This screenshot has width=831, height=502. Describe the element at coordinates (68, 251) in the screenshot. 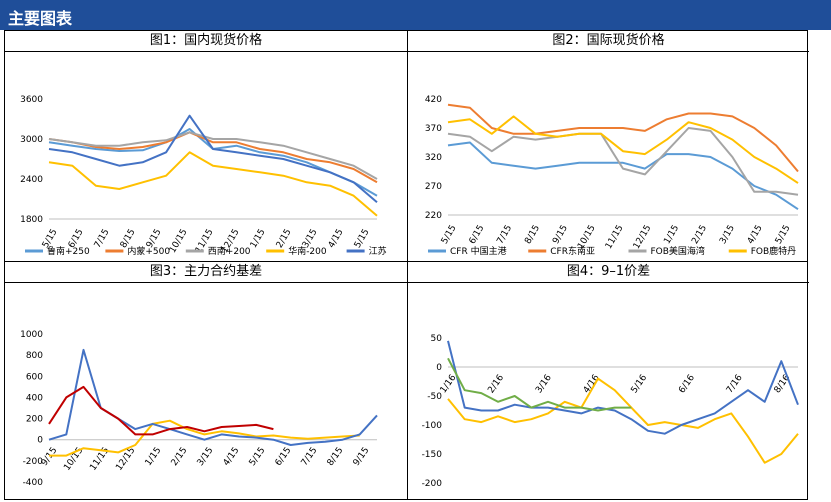

I see `legend-label: 鲁南+250` at that location.